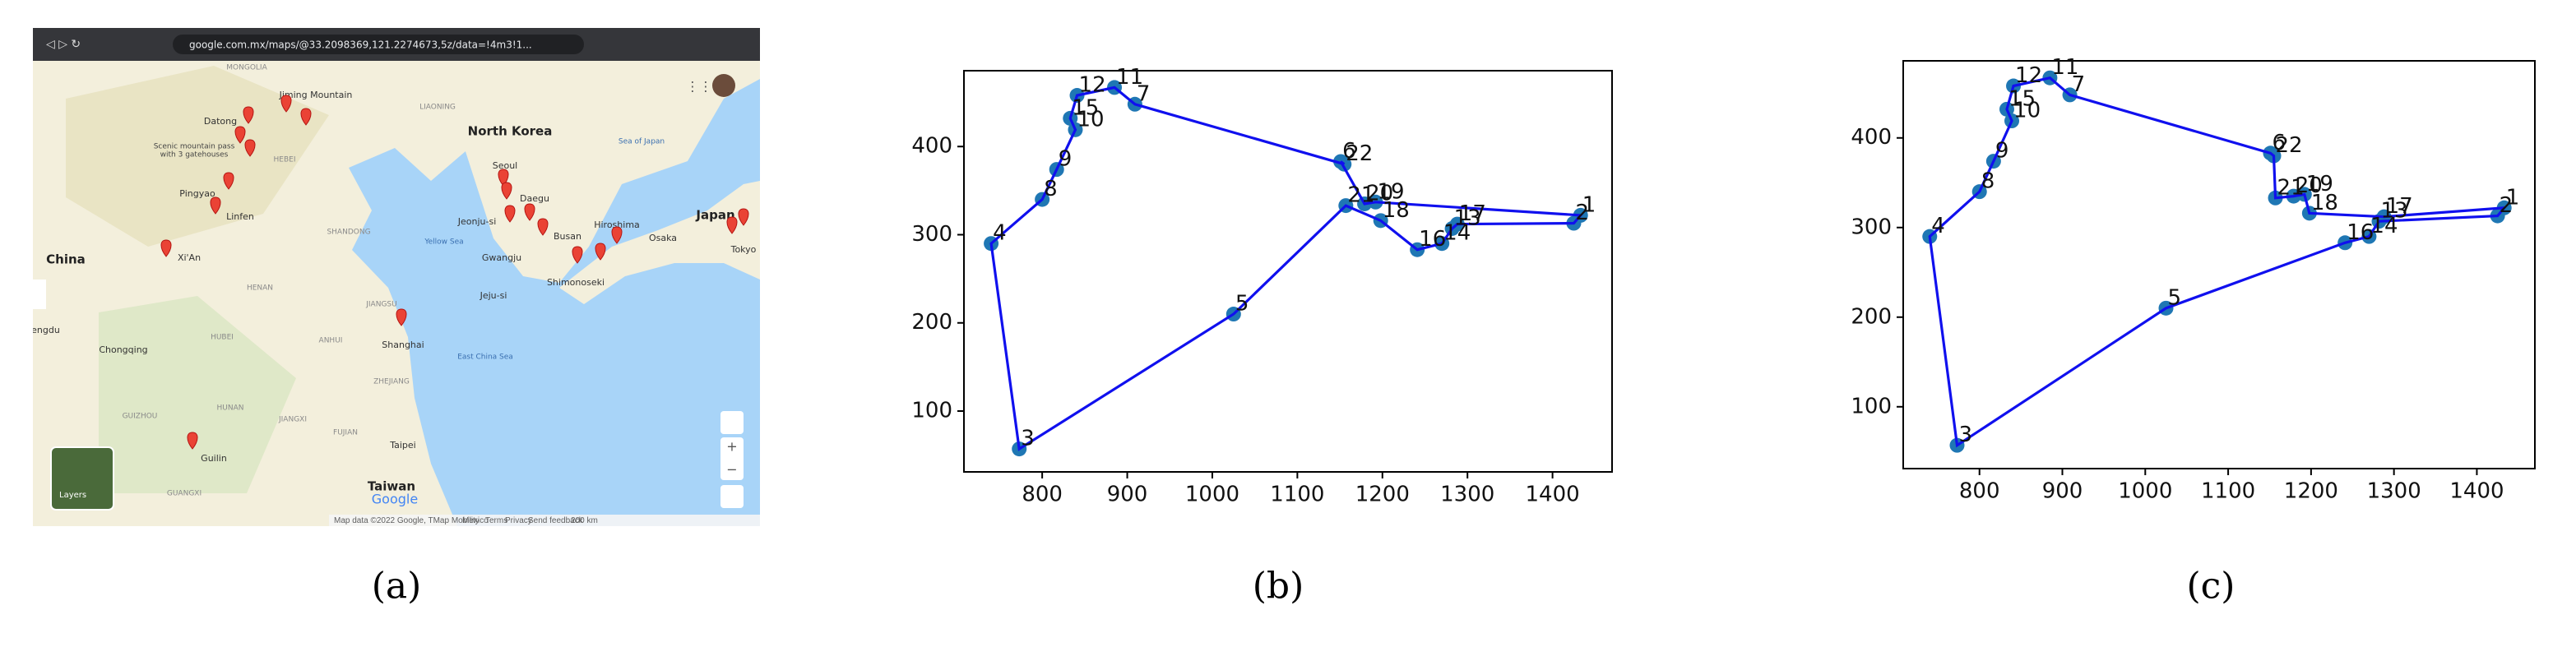  I want to click on x-tick-label: 800, so click(1042, 495).